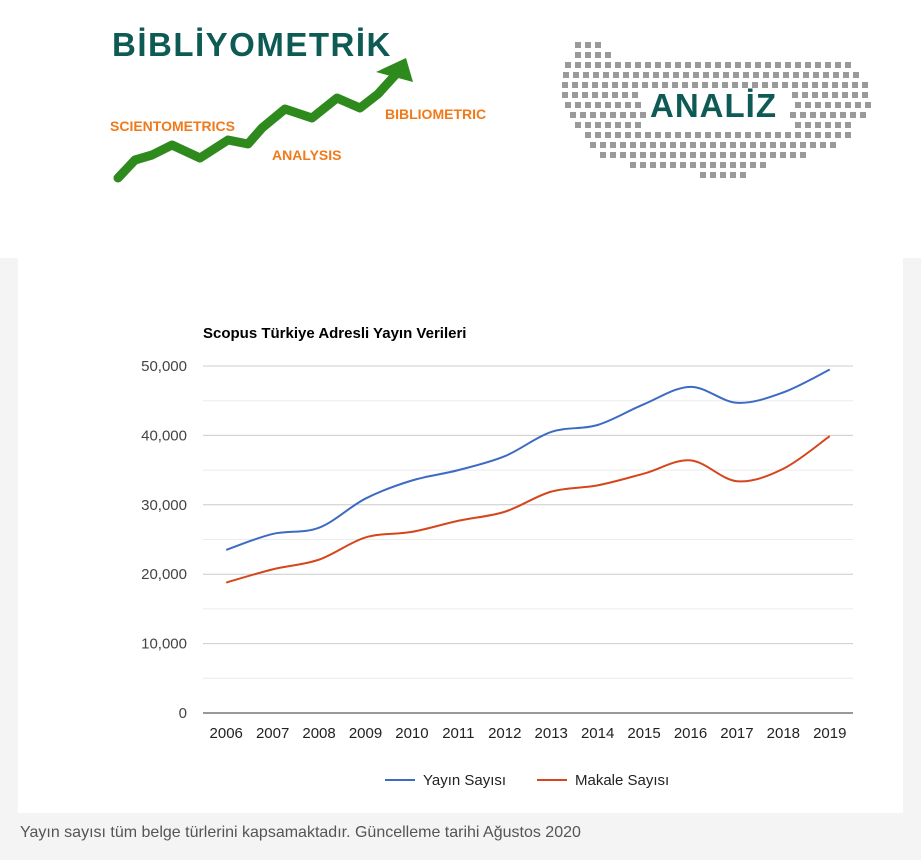 The height and width of the screenshot is (860, 921). What do you see at coordinates (164, 540) in the screenshot?
I see `y-axis-ticks: 0 10,000 20,000 30,000 40,000 50,000` at bounding box center [164, 540].